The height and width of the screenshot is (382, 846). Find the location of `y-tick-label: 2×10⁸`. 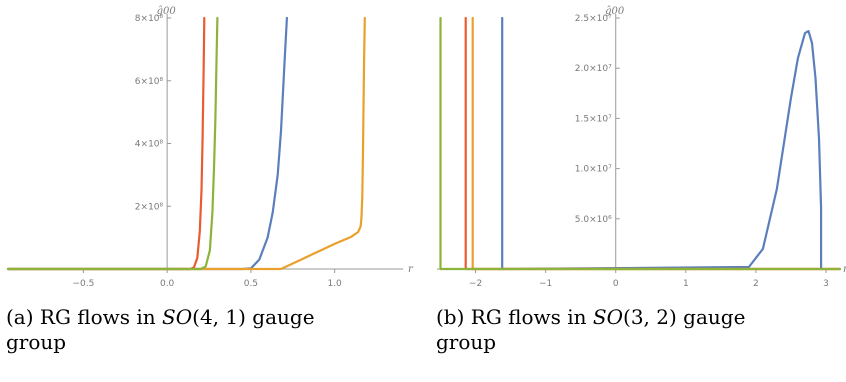

y-tick-label: 2×10⁸ is located at coordinates (149, 207).